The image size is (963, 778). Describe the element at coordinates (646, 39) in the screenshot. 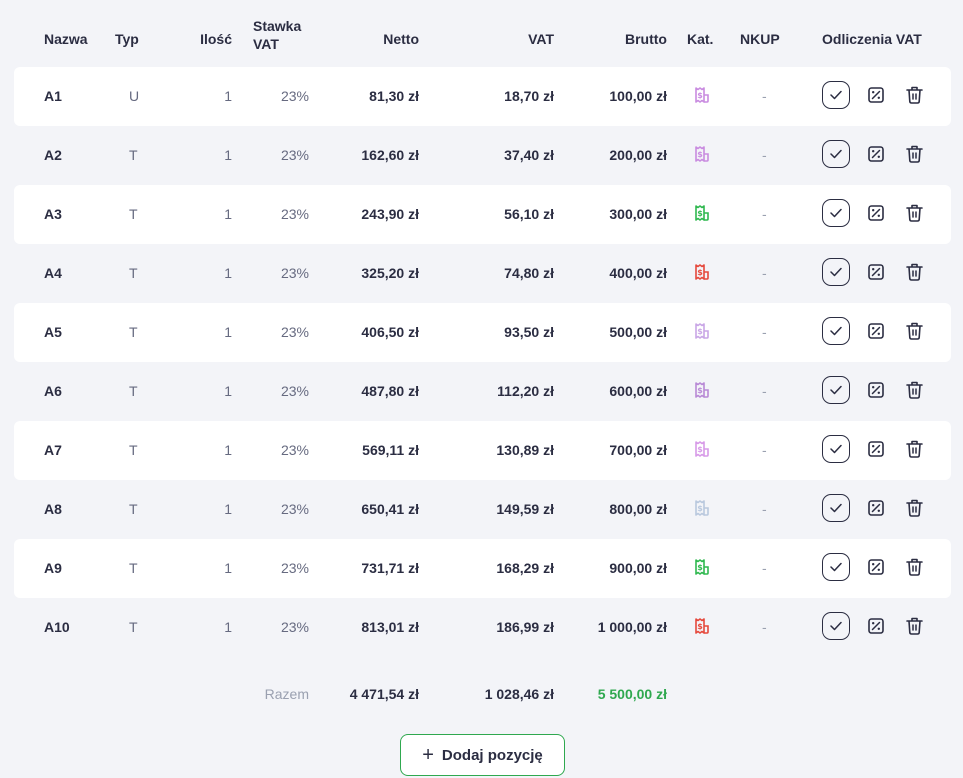

I see `header-brutto: Brutto` at that location.